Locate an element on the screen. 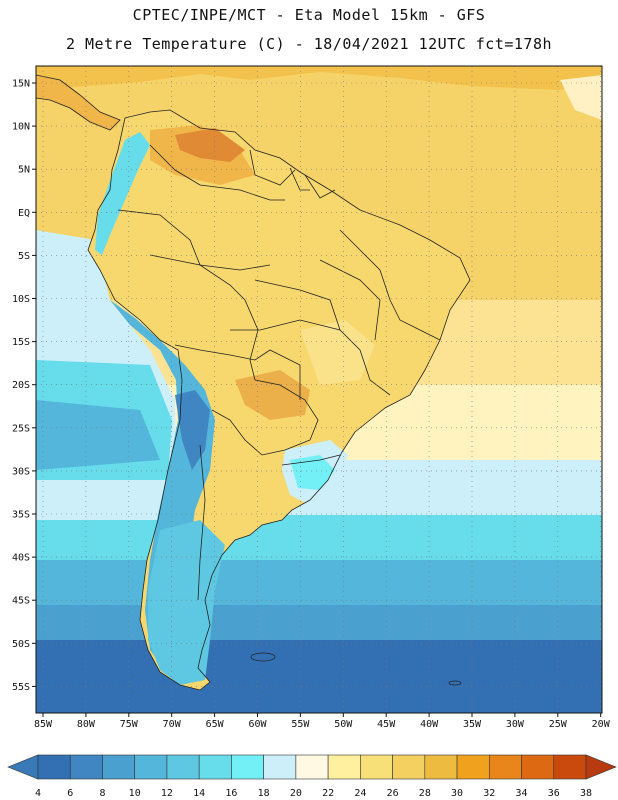 The width and height of the screenshot is (618, 800). colorbar-tick-label: 4 is located at coordinates (38, 793).